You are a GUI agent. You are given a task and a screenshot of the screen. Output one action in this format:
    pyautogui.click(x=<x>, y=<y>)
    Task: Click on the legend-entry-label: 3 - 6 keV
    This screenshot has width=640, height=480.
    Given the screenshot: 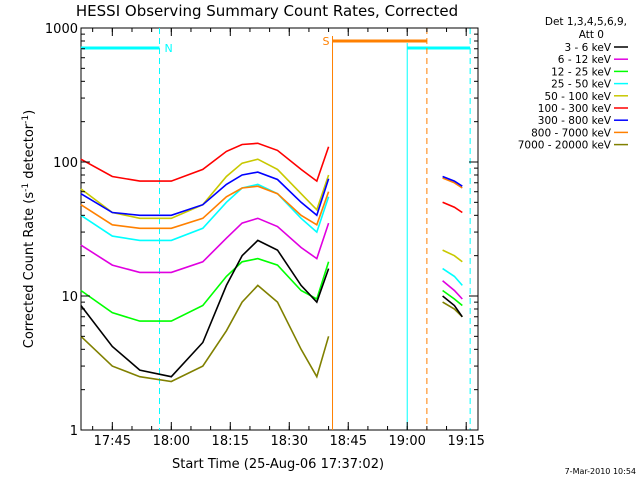 What is the action you would take?
    pyautogui.click(x=587, y=48)
    